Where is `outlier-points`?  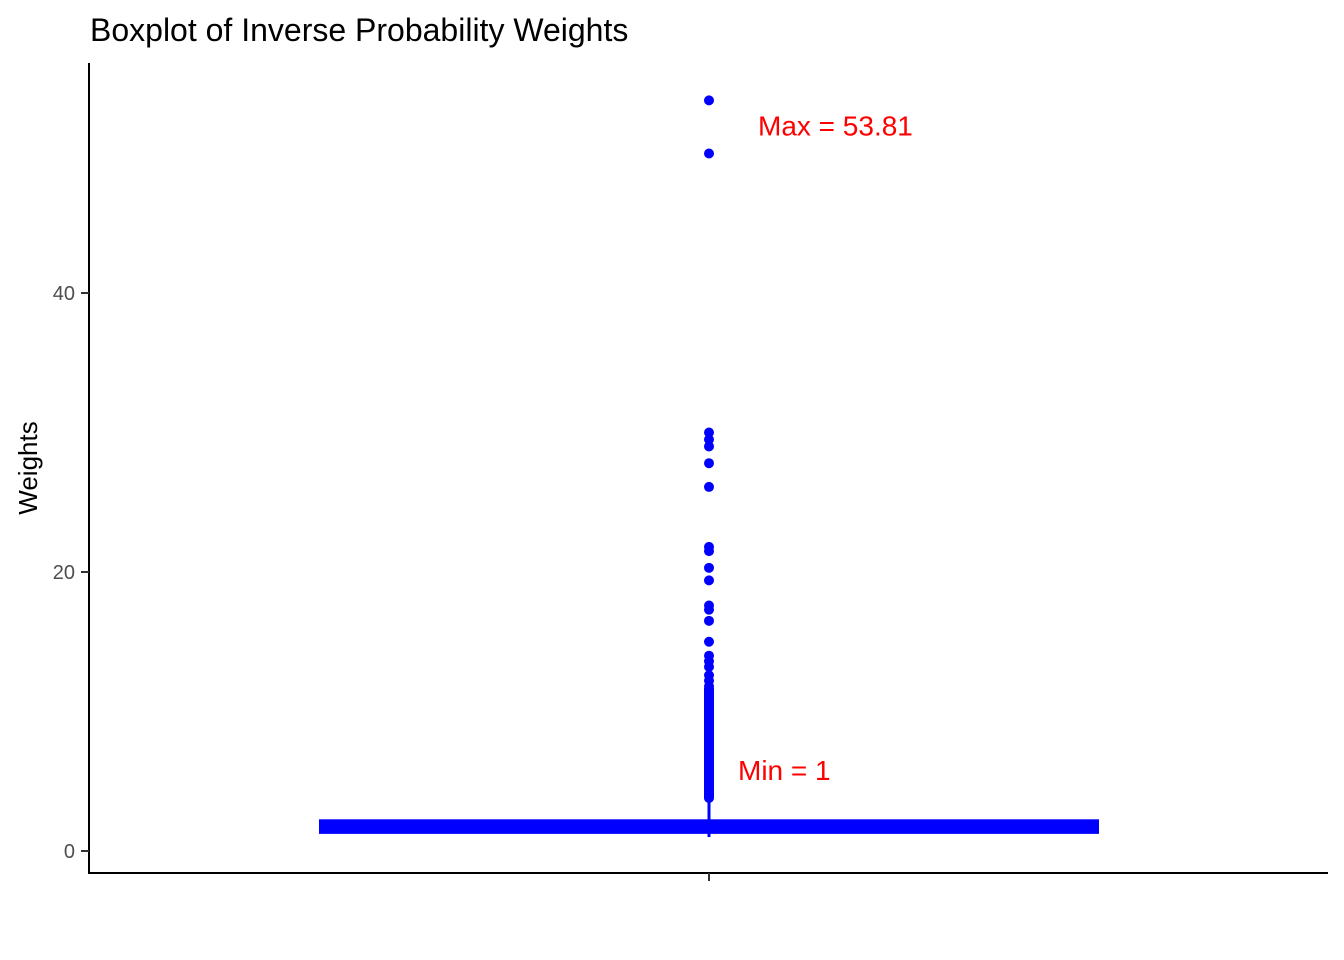 outlier-points is located at coordinates (709, 449).